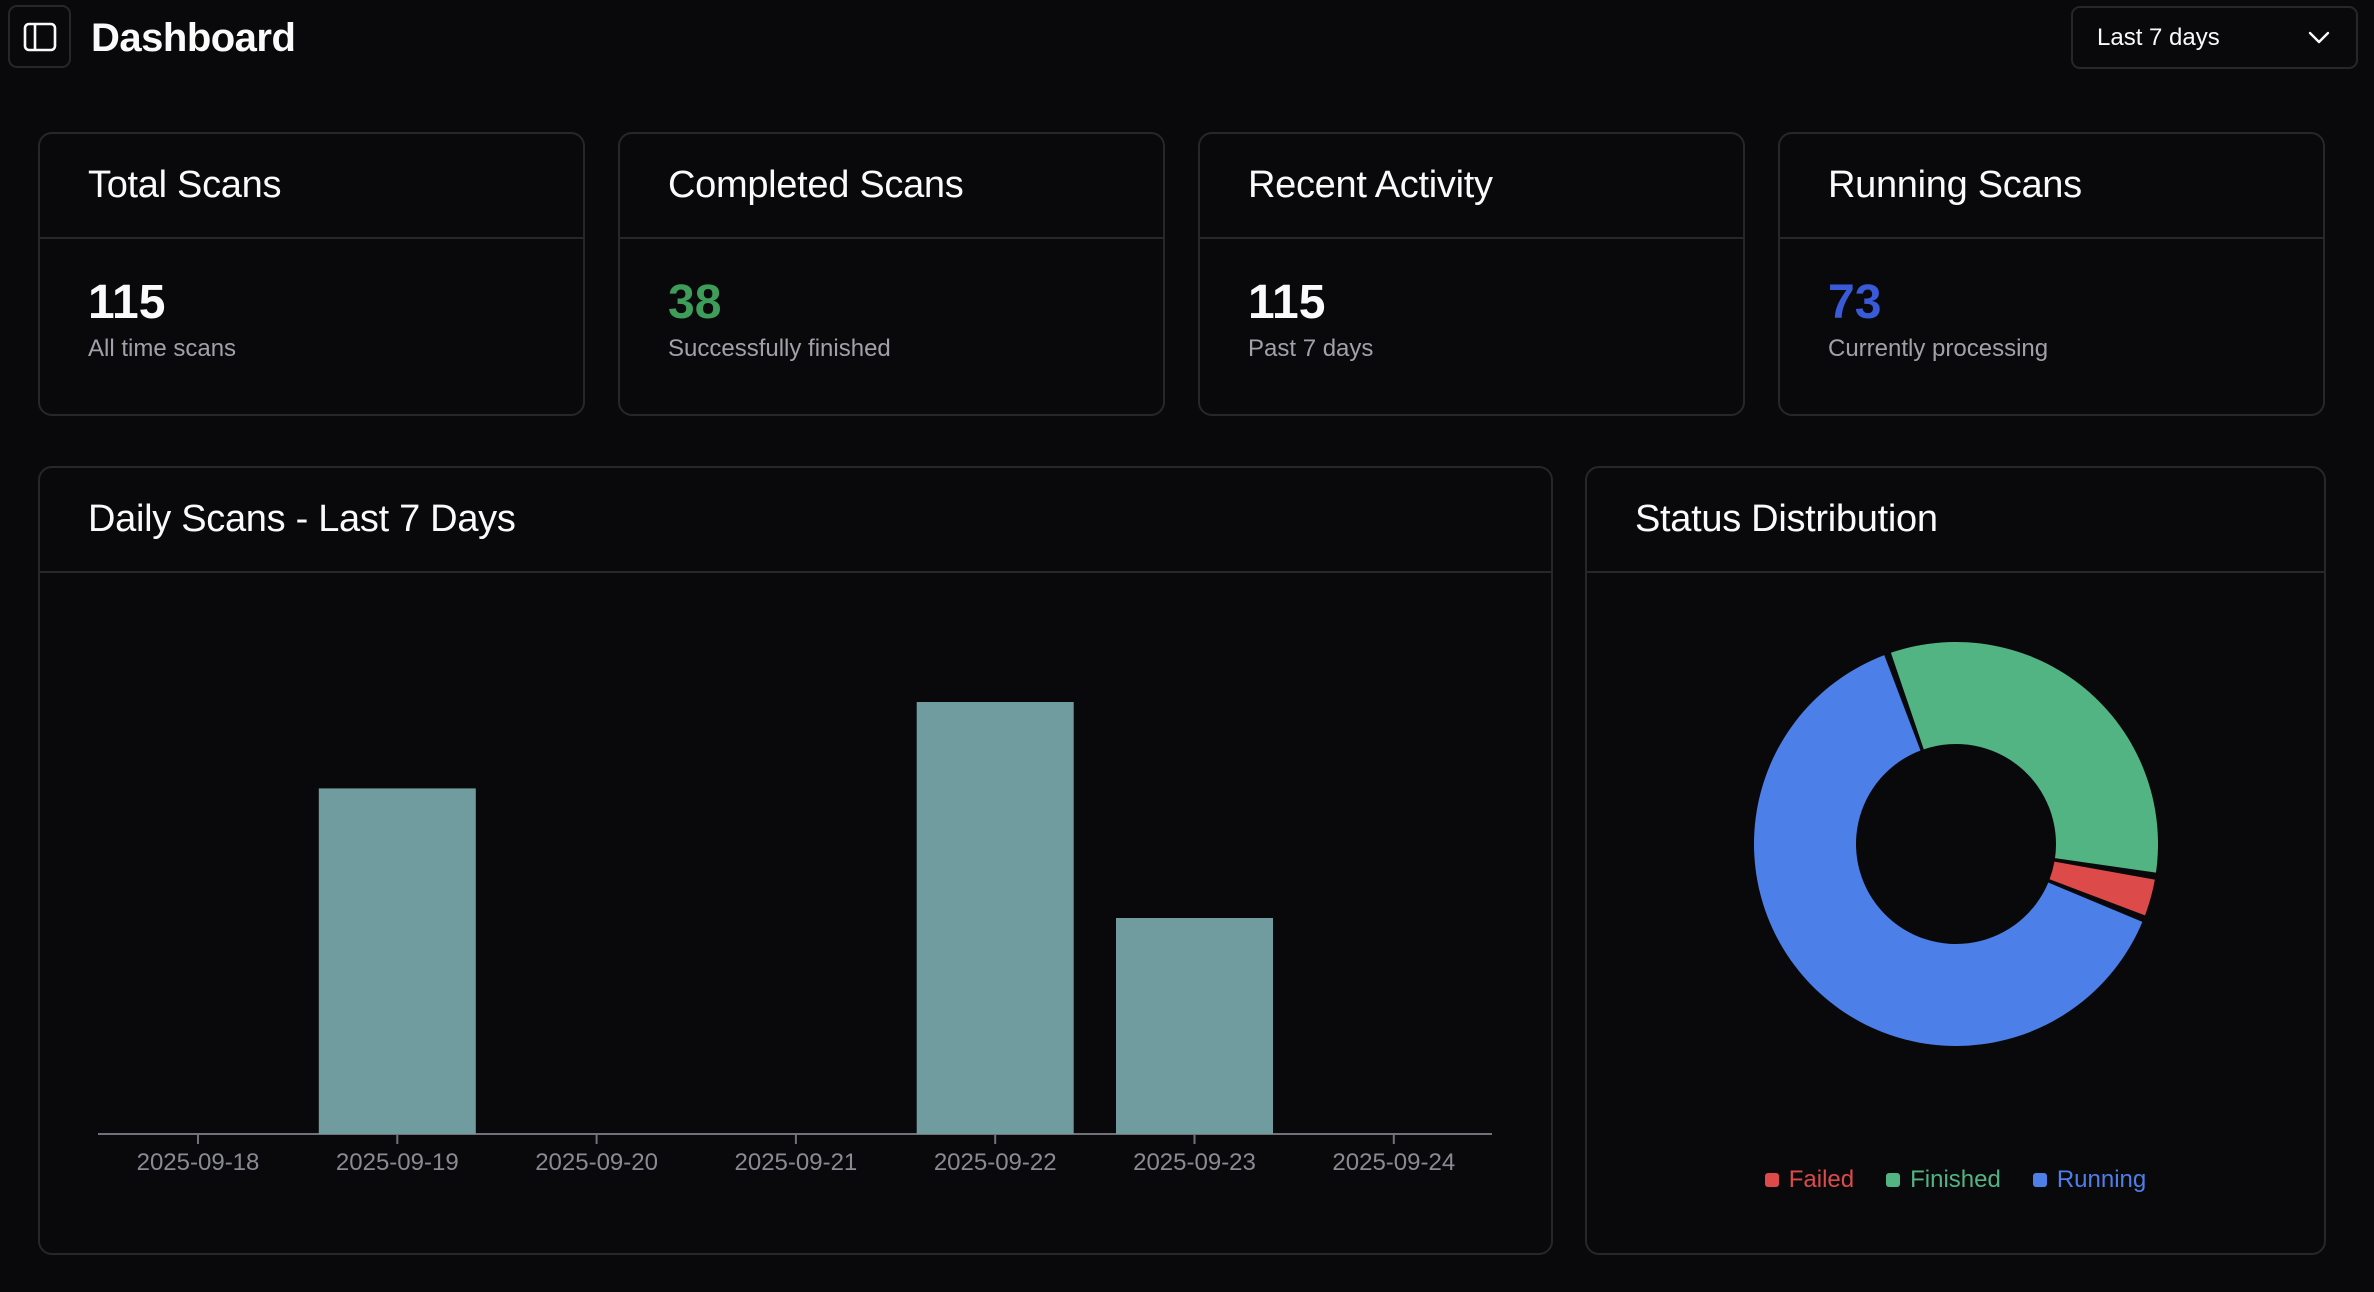  What do you see at coordinates (816, 185) in the screenshot?
I see `card-title: Completed Scans` at bounding box center [816, 185].